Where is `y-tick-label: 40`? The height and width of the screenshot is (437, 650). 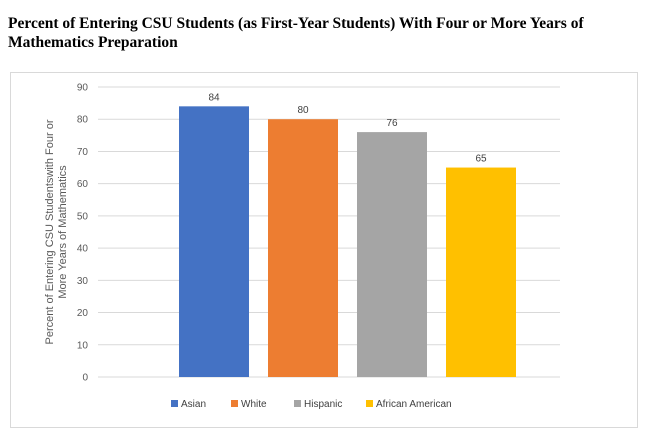
y-tick-label: 40 is located at coordinates (83, 249).